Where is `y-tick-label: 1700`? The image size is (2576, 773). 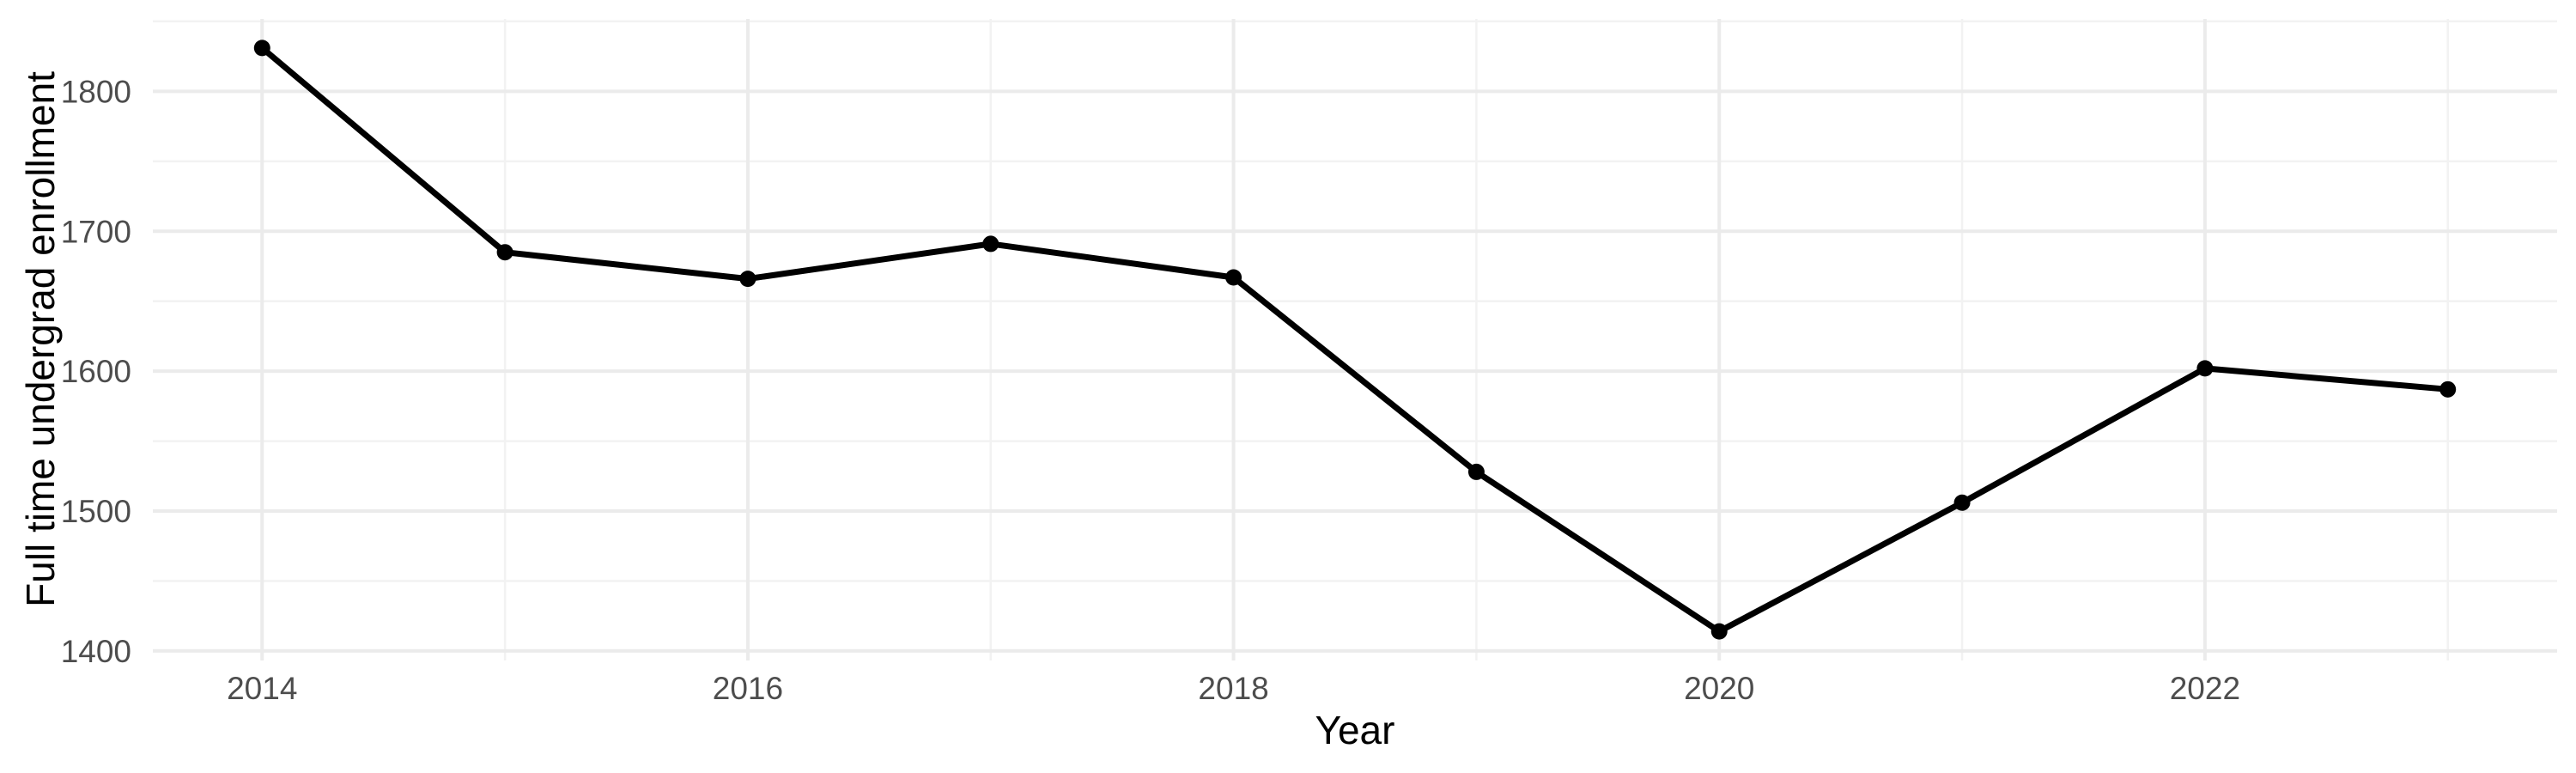 y-tick-label: 1700 is located at coordinates (96, 231).